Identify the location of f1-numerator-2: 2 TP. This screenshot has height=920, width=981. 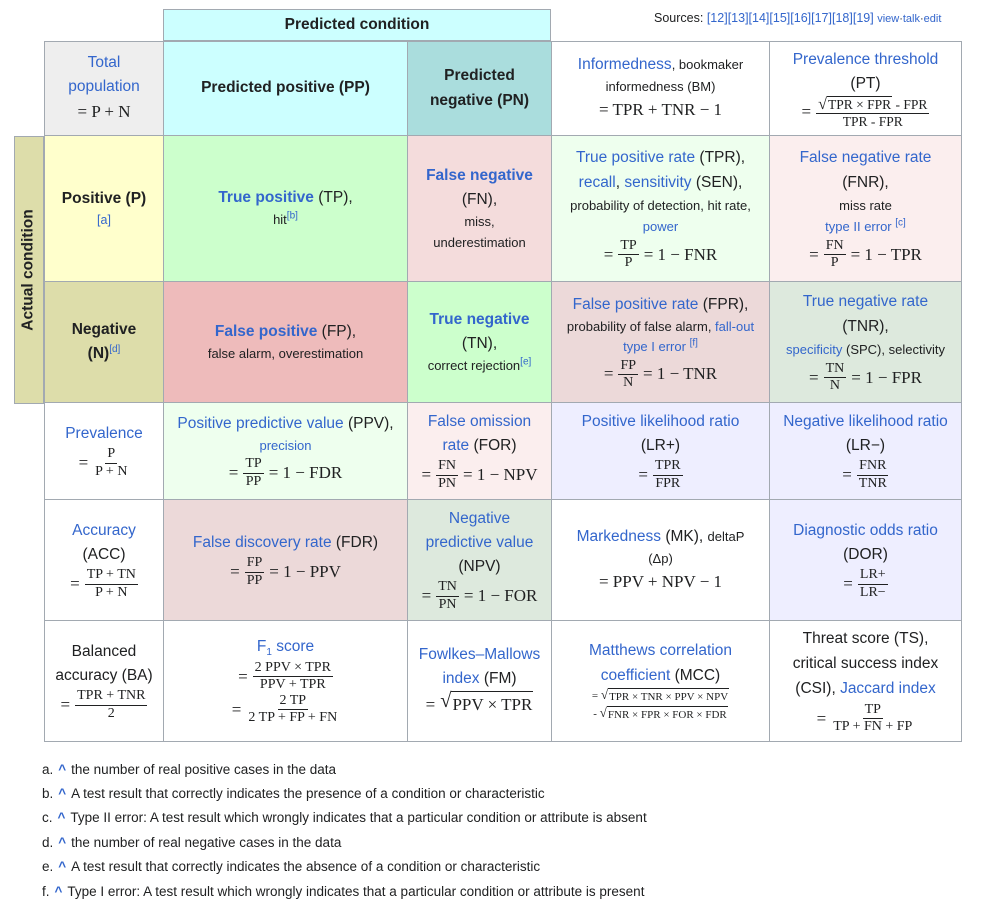
(293, 702).